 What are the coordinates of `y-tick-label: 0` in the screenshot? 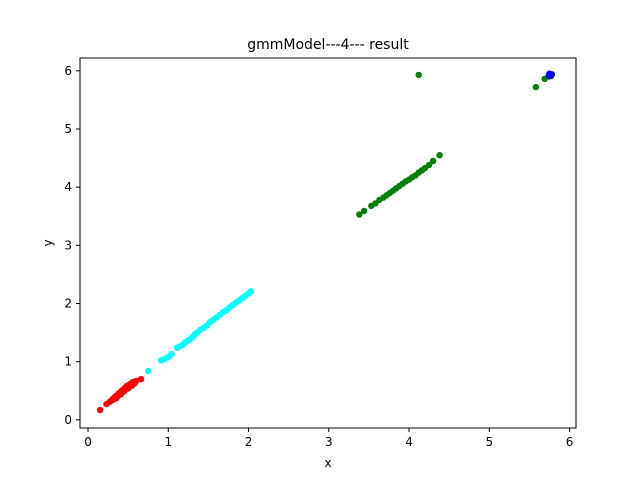 It's located at (68, 420).